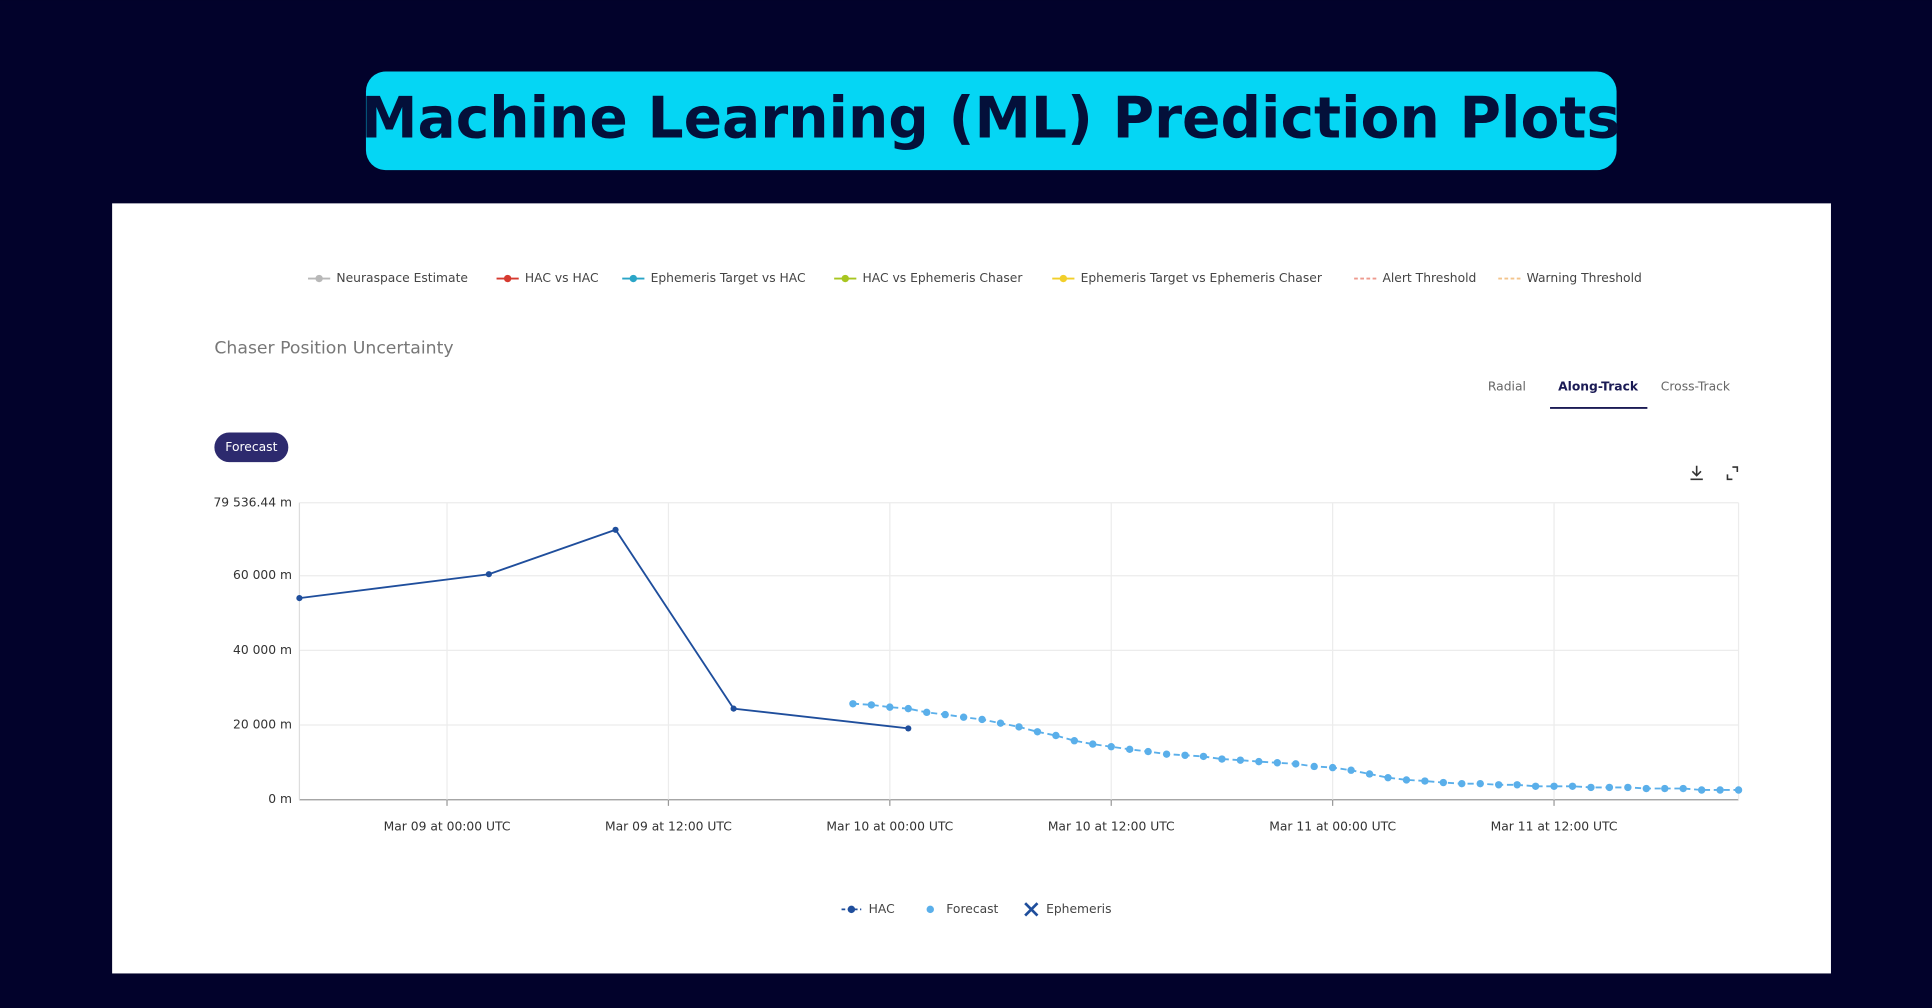 This screenshot has width=1932, height=1008. I want to click on title-pill, so click(991, 121).